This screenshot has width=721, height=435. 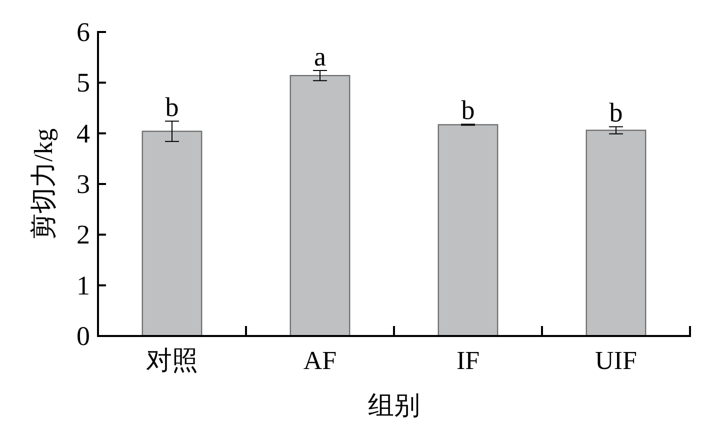 What do you see at coordinates (43, 184) in the screenshot?
I see `y-axis-title: 剪切力/kg` at bounding box center [43, 184].